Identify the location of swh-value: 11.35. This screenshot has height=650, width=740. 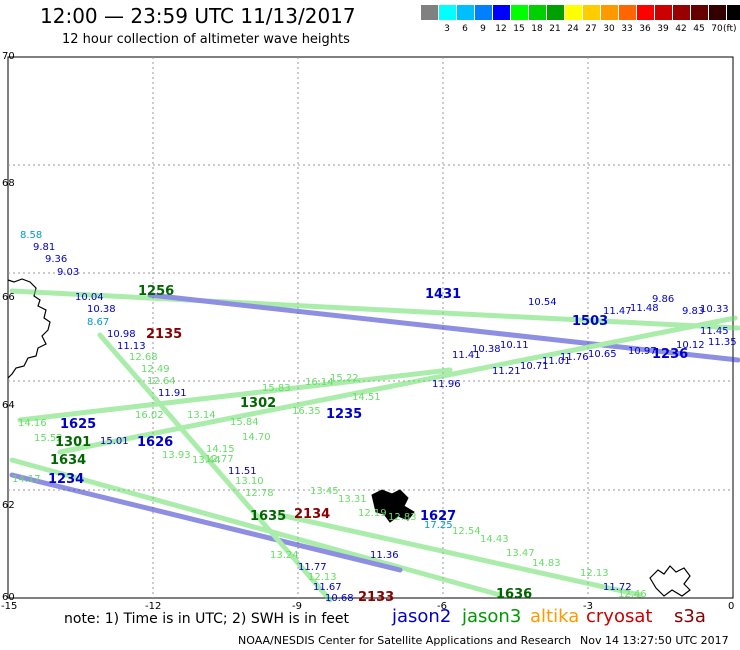
(722, 342).